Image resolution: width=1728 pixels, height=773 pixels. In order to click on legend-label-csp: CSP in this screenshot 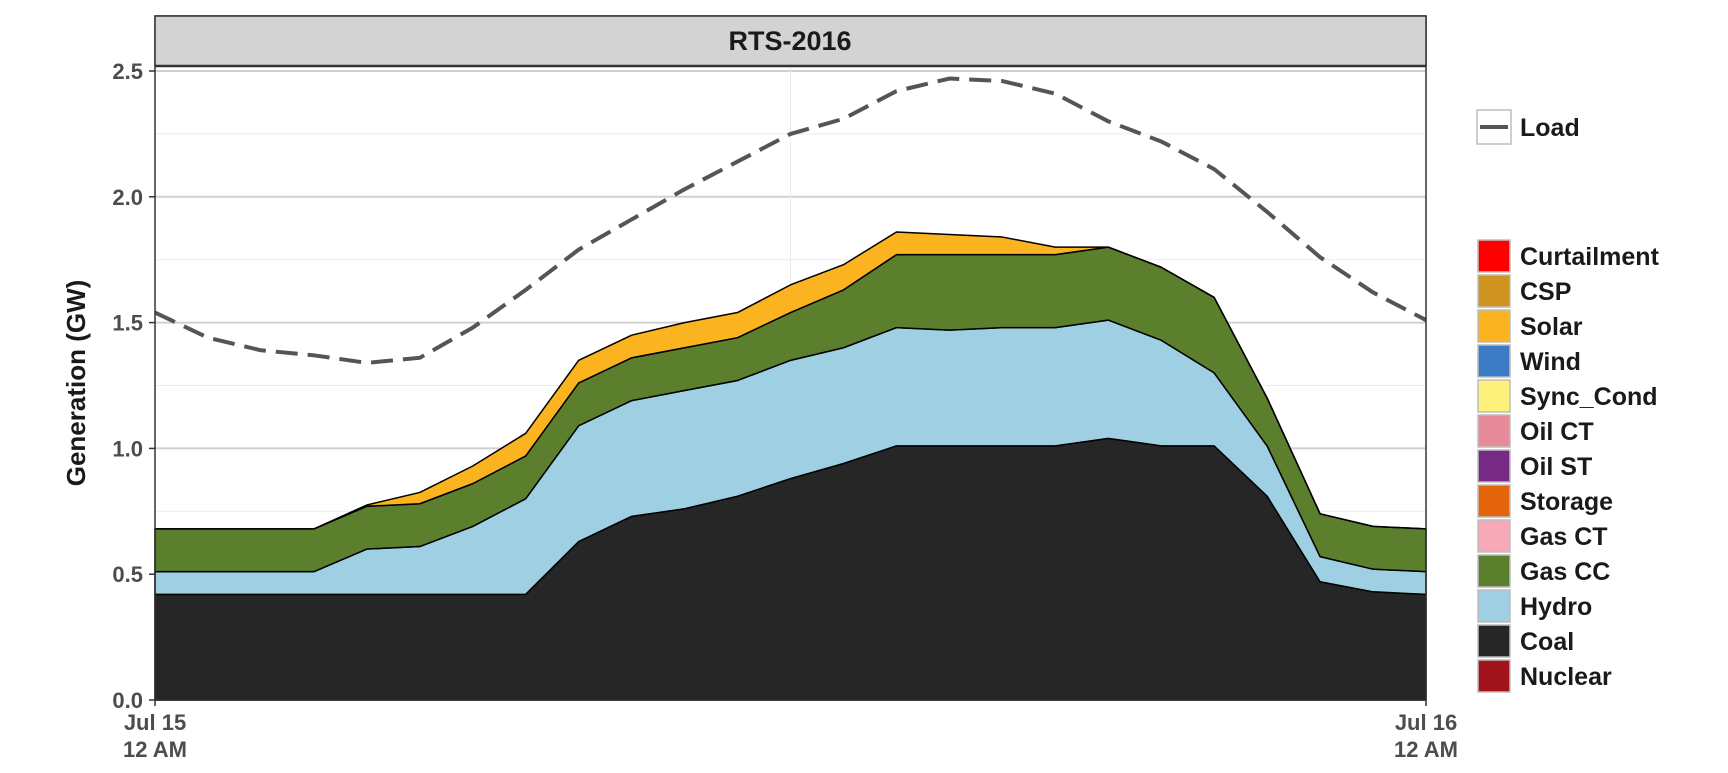, I will do `click(1545, 292)`.